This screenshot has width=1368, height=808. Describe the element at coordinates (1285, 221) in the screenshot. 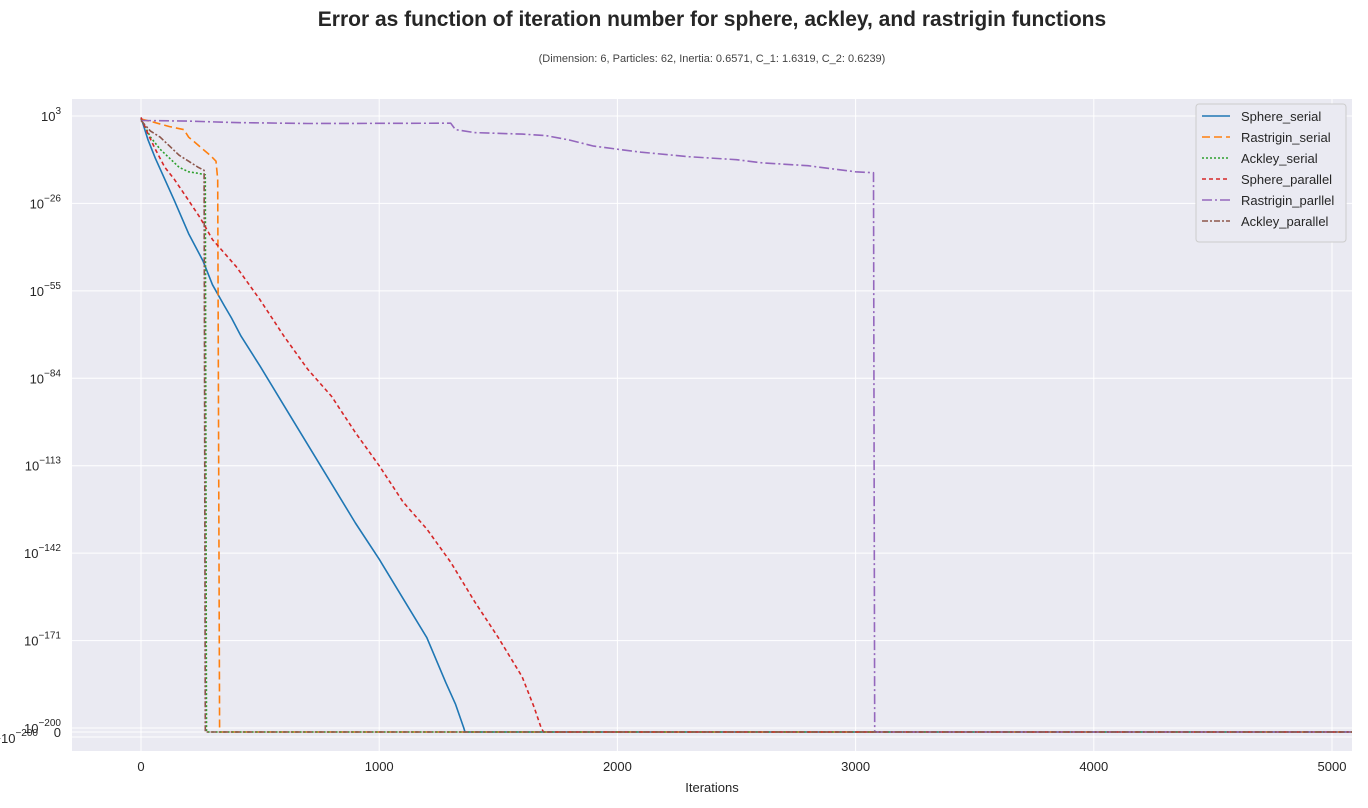

I see `legend-label: Ackley_parallel` at that location.